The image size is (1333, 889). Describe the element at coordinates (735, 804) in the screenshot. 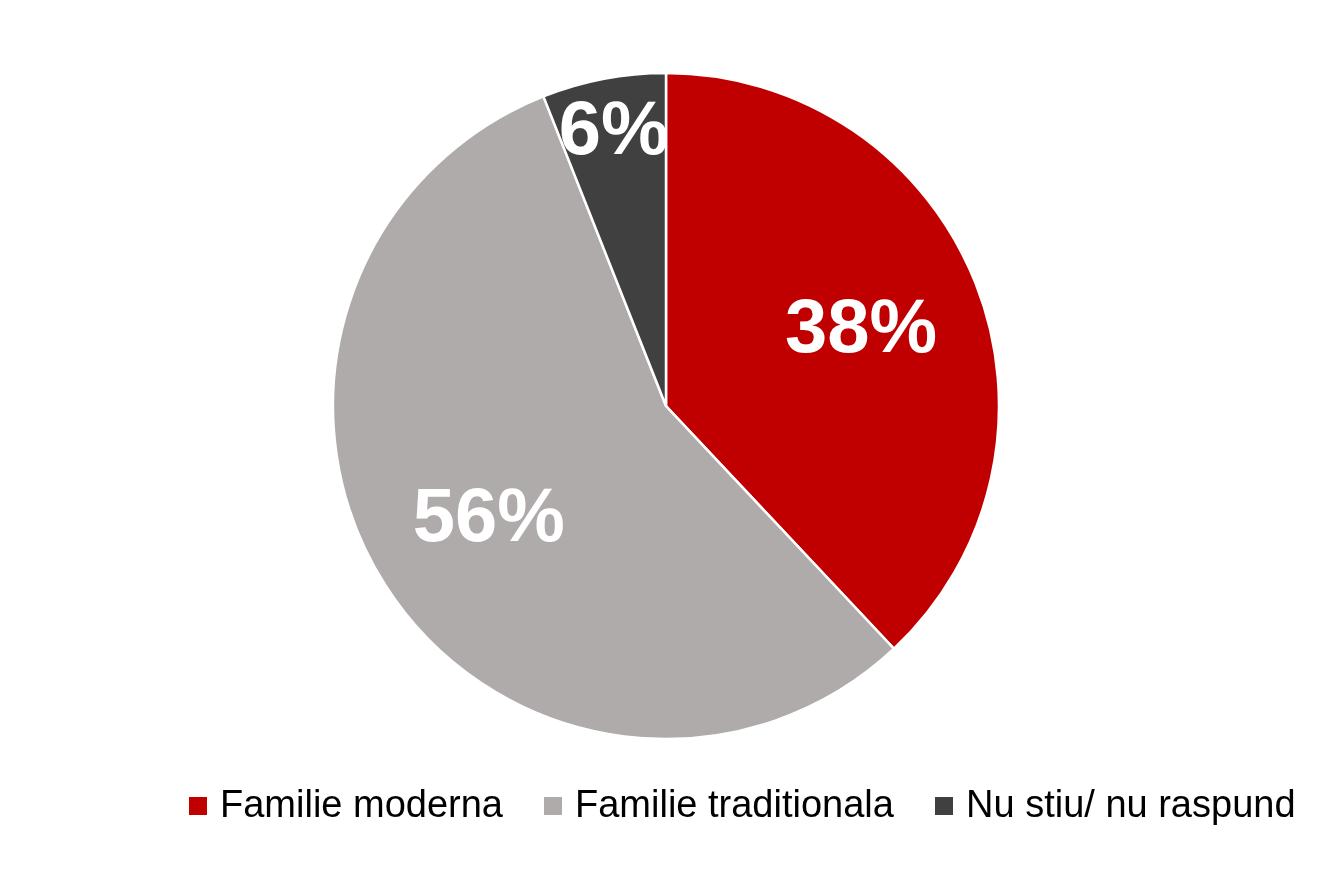

I see `legend-label: Familie traditionala` at that location.